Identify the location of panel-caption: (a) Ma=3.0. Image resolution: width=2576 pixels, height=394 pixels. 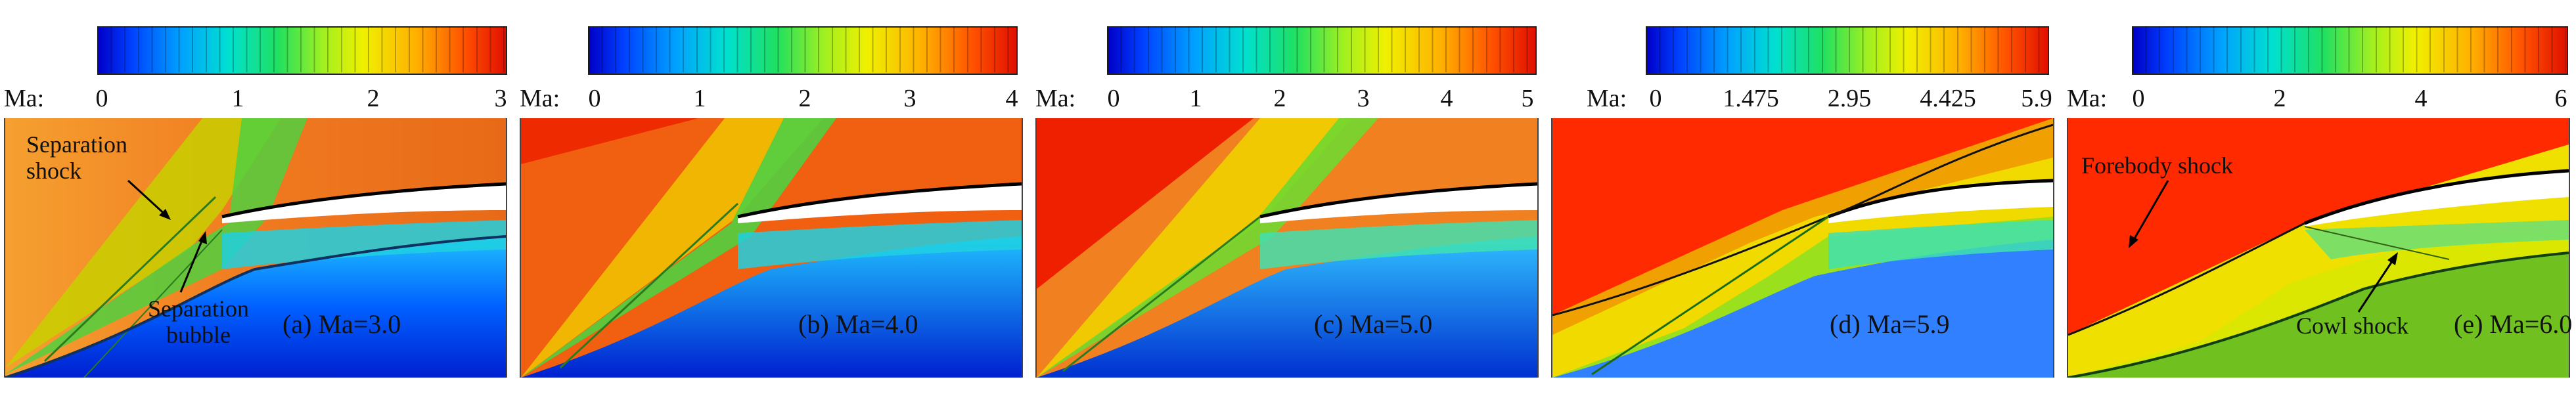
(341, 324).